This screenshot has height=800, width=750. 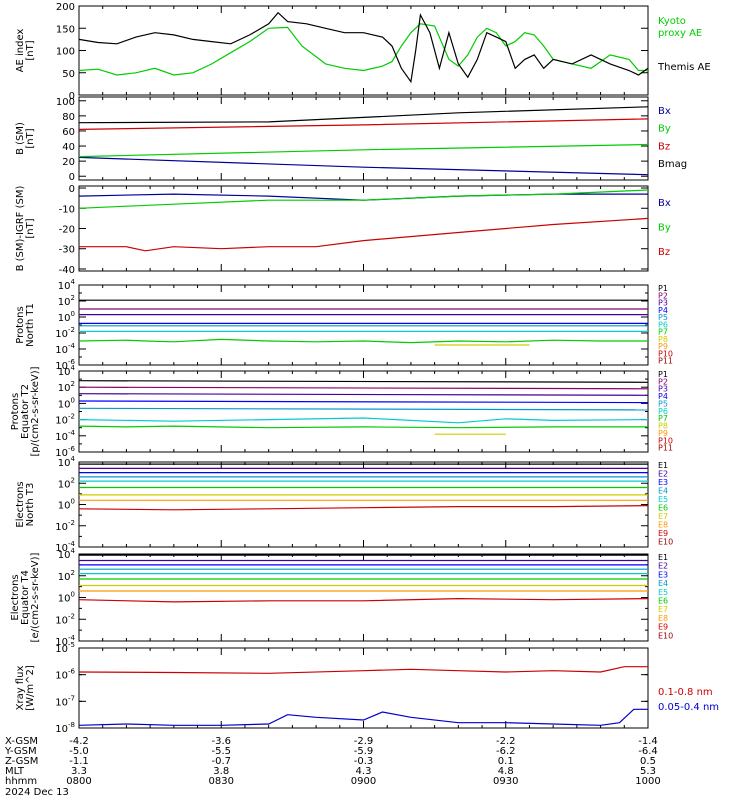 What do you see at coordinates (15, 771) in the screenshot?
I see `x-axis-row-label: MLT` at bounding box center [15, 771].